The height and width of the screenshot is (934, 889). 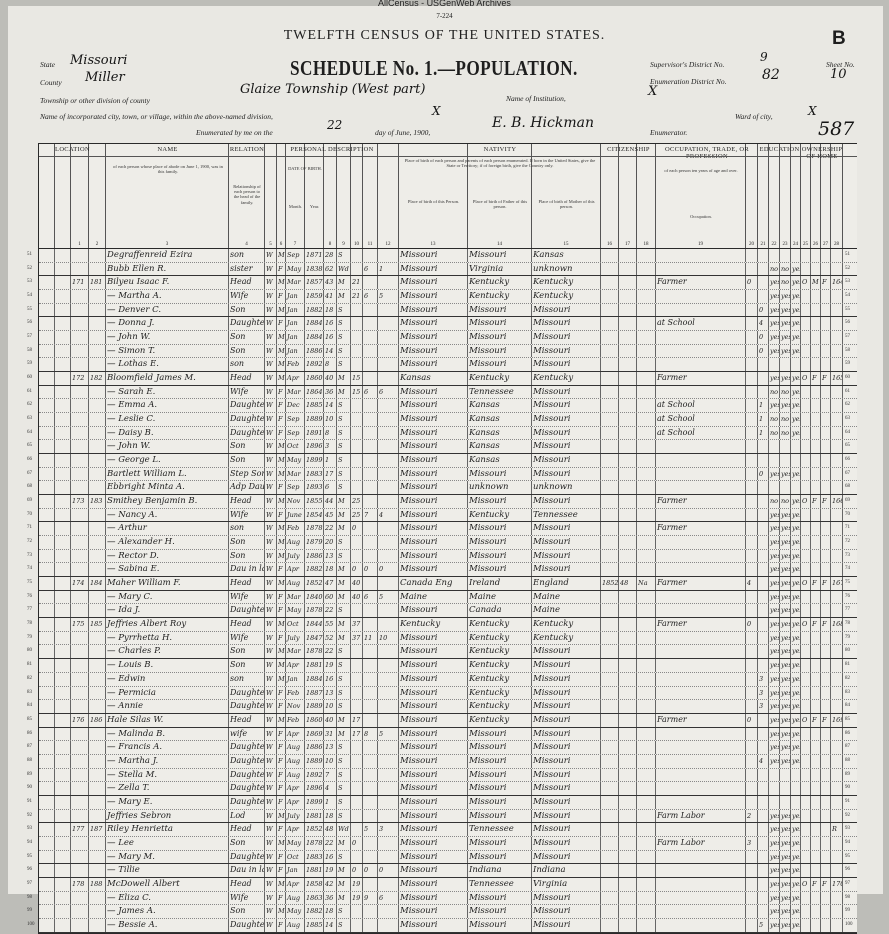 I want to click on cell-ym: 21, so click(x=357, y=283).